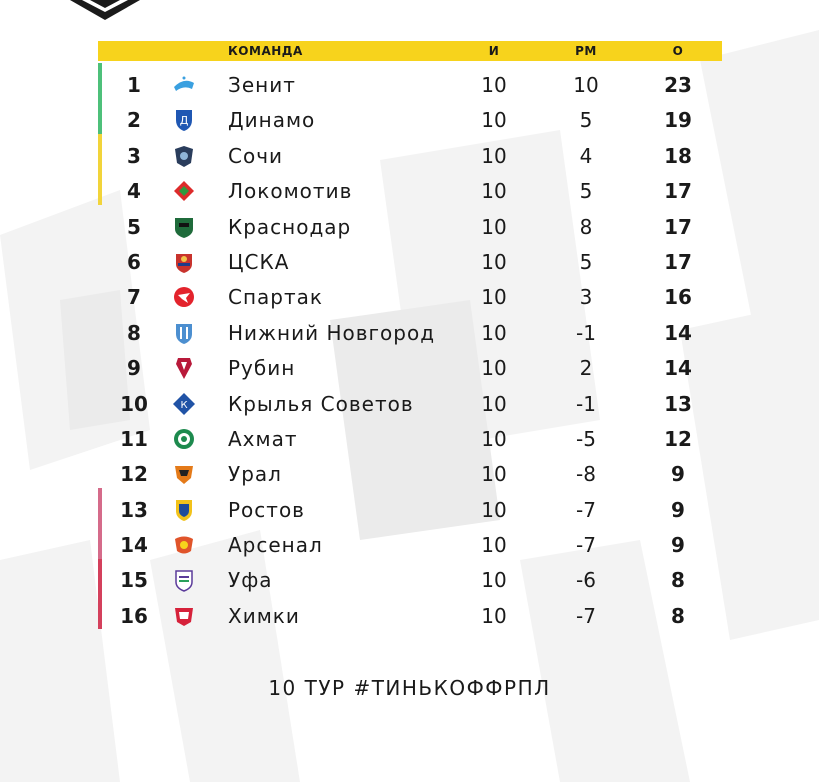 This screenshot has width=819, height=782. Describe the element at coordinates (410, 84) in the screenshot. I see `table-row: 1 Зенит 10 10 23` at that location.